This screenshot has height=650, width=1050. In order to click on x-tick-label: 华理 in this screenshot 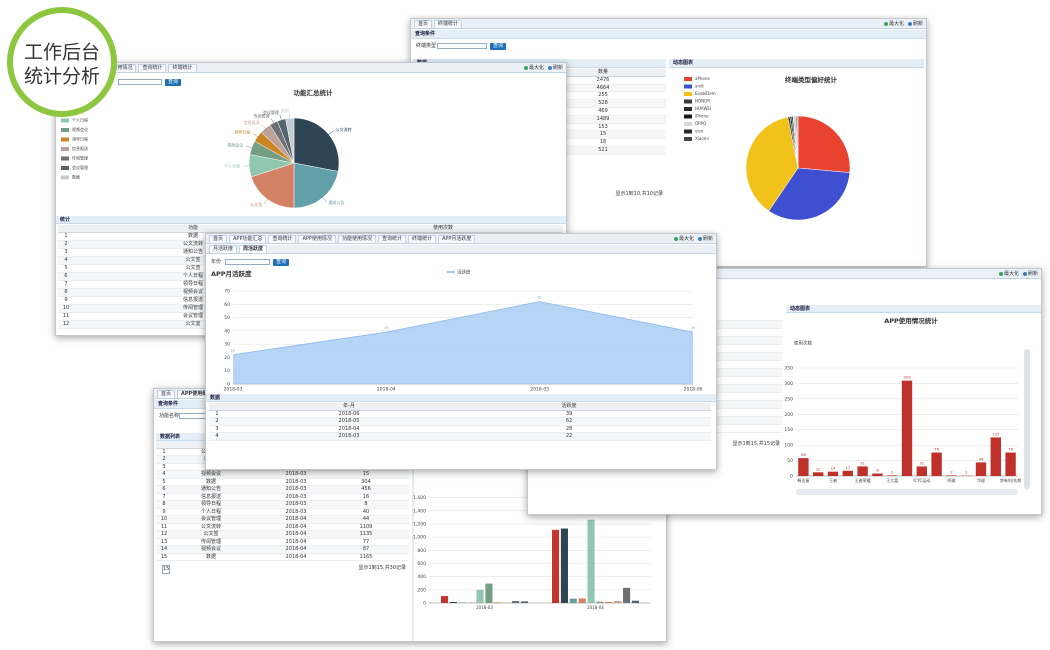, I will do `click(981, 480)`.